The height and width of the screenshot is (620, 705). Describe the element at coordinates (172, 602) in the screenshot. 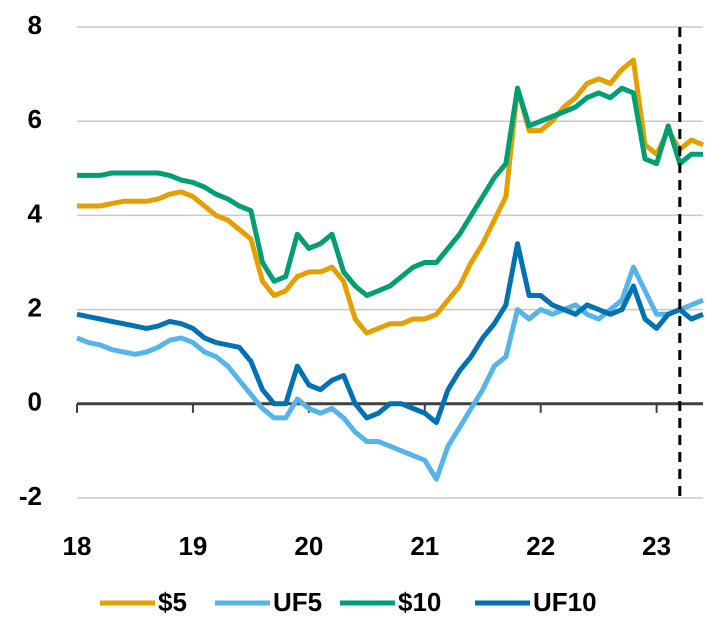

I see `legend-label: $5` at that location.